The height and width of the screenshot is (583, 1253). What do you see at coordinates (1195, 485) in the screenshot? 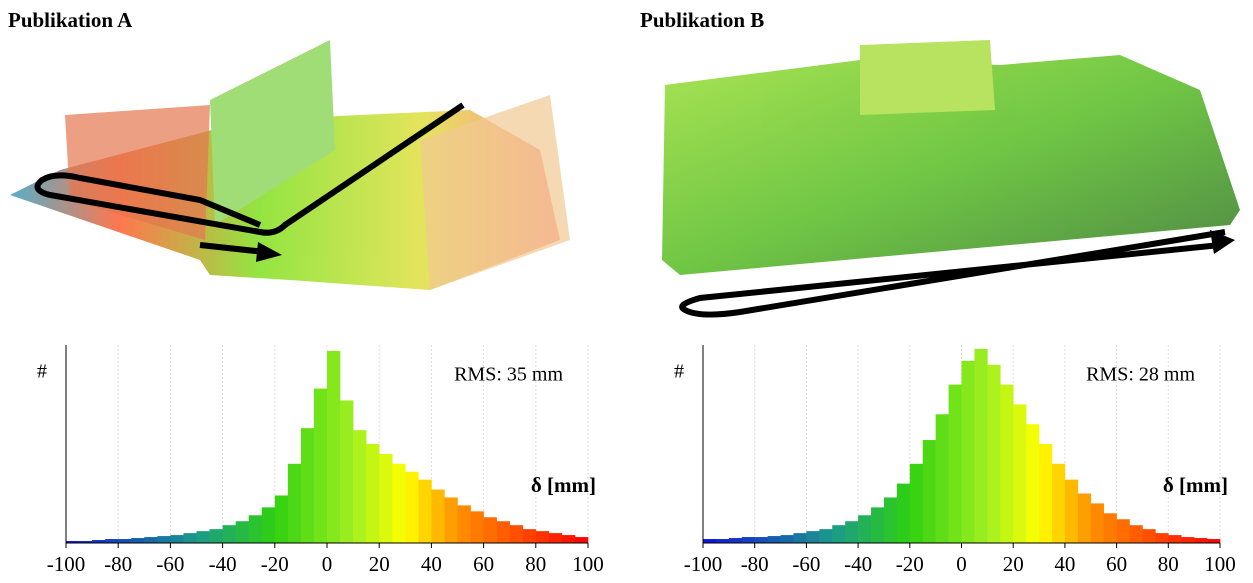
I see `x-axis-label: δ [mm]` at bounding box center [1195, 485].